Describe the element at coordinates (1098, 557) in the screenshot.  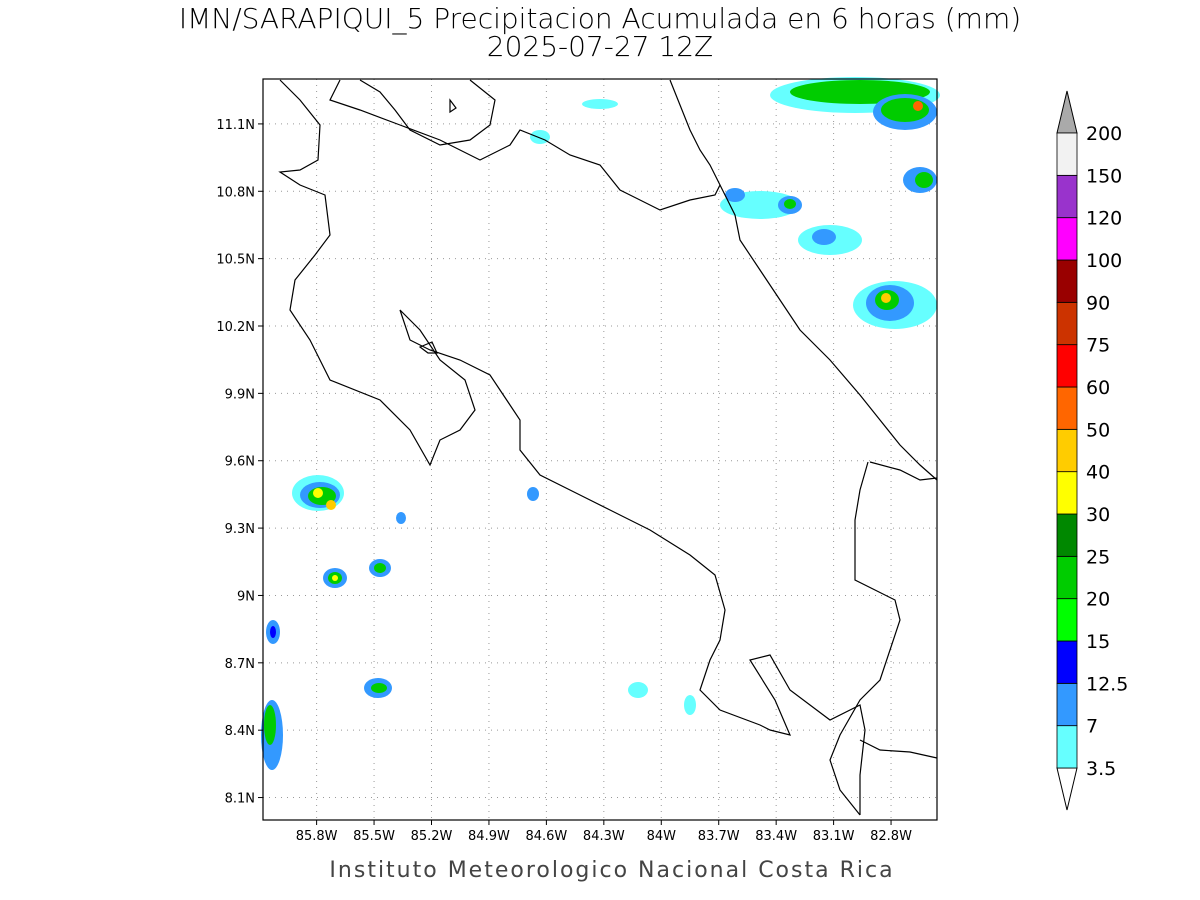
I see `colorbar-label: 25` at that location.